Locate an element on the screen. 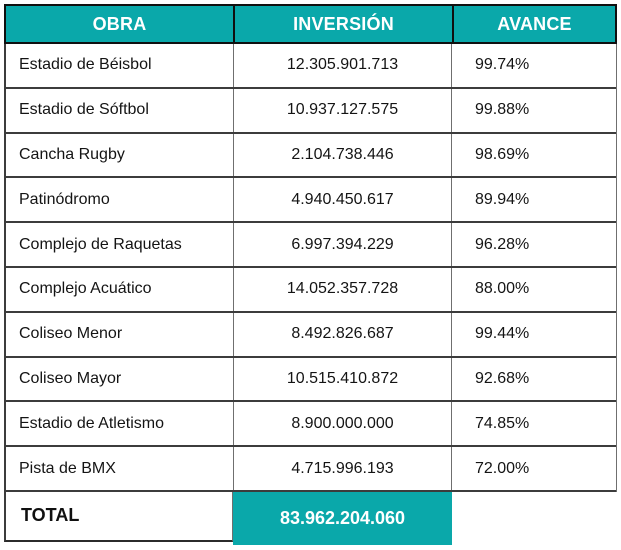  table-header-row: OBRA INVERSIÓN AVANCE is located at coordinates (310, 24).